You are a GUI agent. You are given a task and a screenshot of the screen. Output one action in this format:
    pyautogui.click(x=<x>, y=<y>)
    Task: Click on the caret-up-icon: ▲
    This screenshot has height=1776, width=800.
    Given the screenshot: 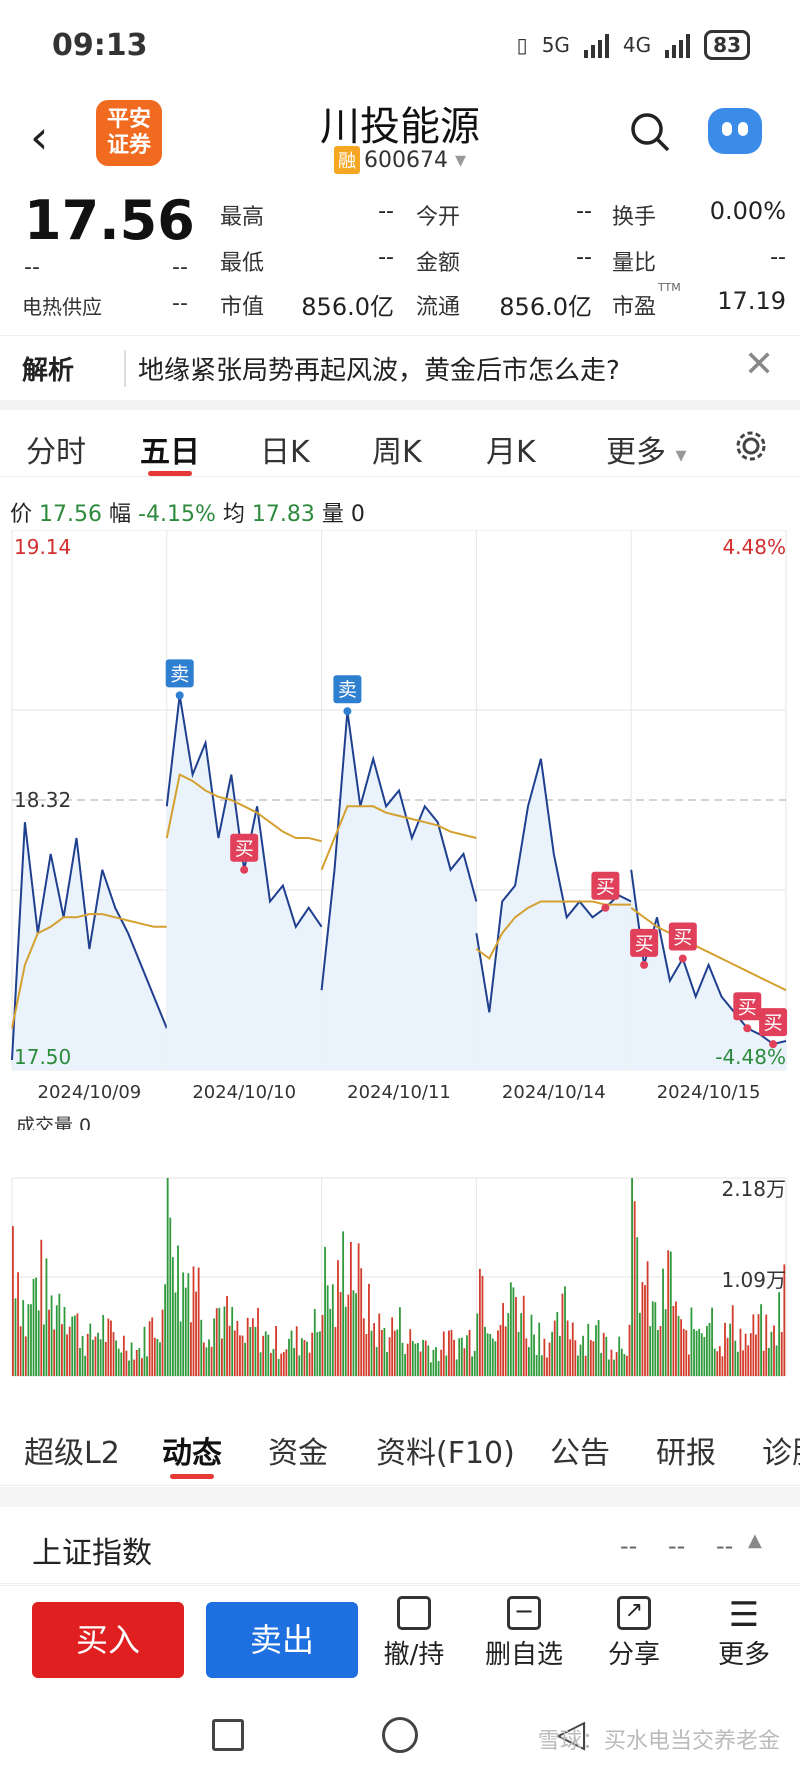 What is the action you would take?
    pyautogui.click(x=755, y=1540)
    